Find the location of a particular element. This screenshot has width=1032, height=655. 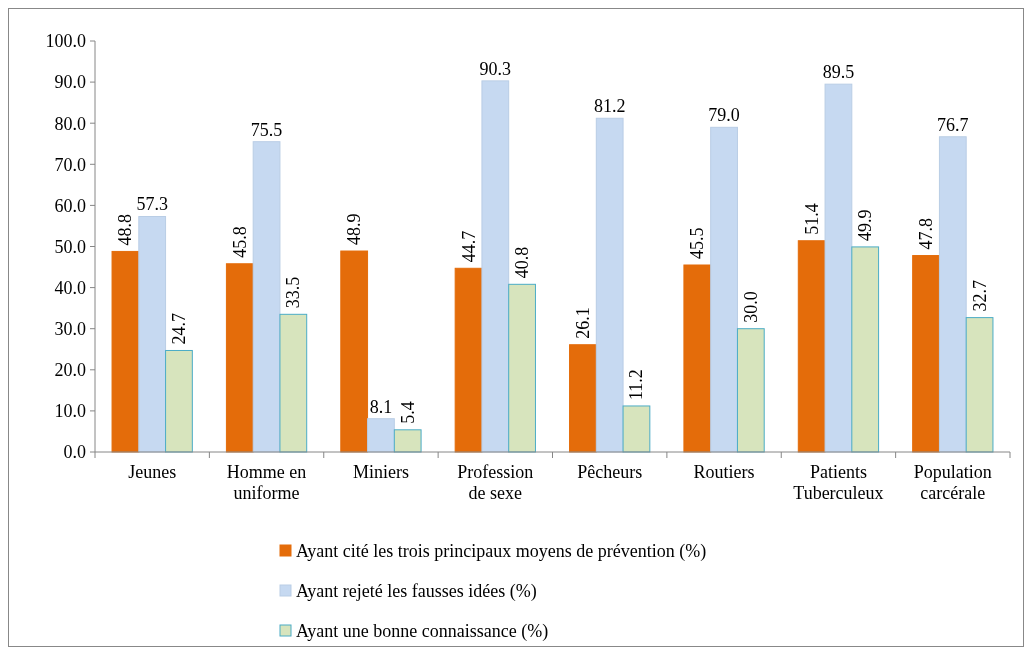

y-tick-label: 90.0 is located at coordinates (70, 82).